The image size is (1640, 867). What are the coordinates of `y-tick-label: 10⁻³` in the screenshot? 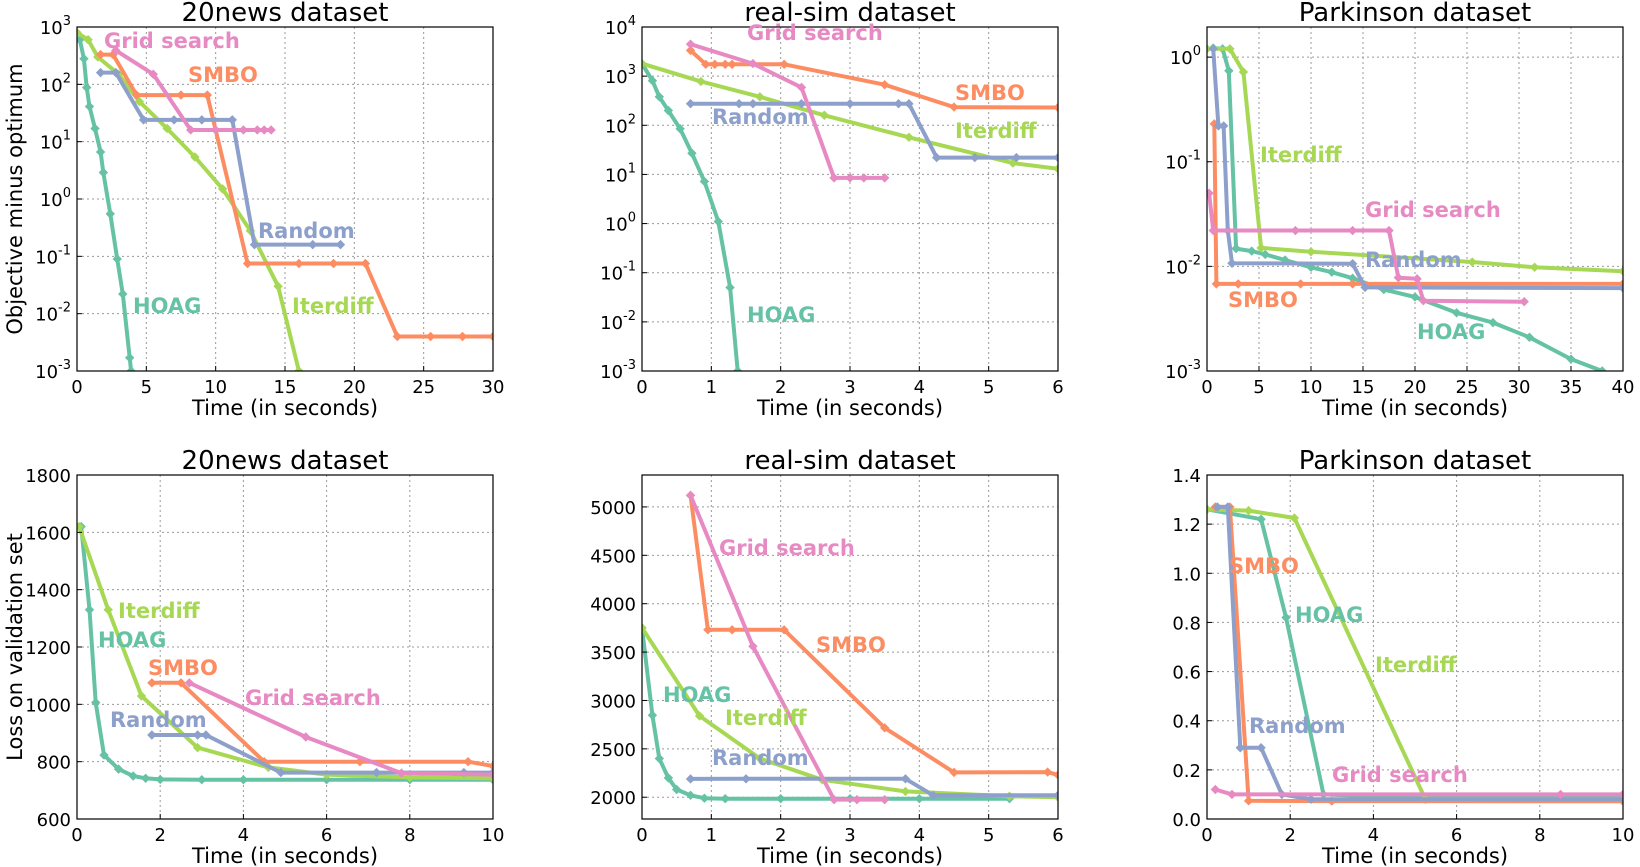 It's located at (618, 370).